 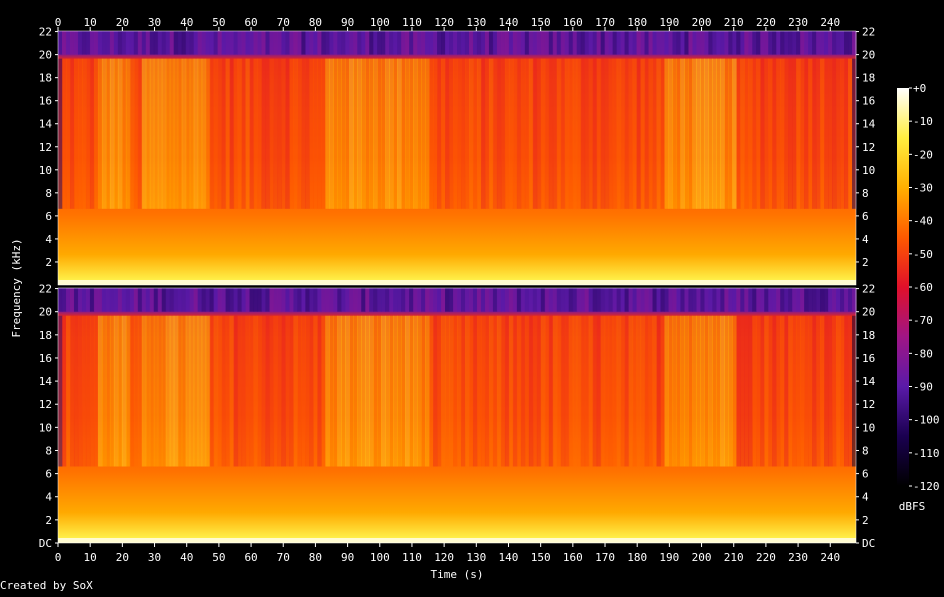 What do you see at coordinates (509, 22) in the screenshot?
I see `x-tick-label: 140` at bounding box center [509, 22].